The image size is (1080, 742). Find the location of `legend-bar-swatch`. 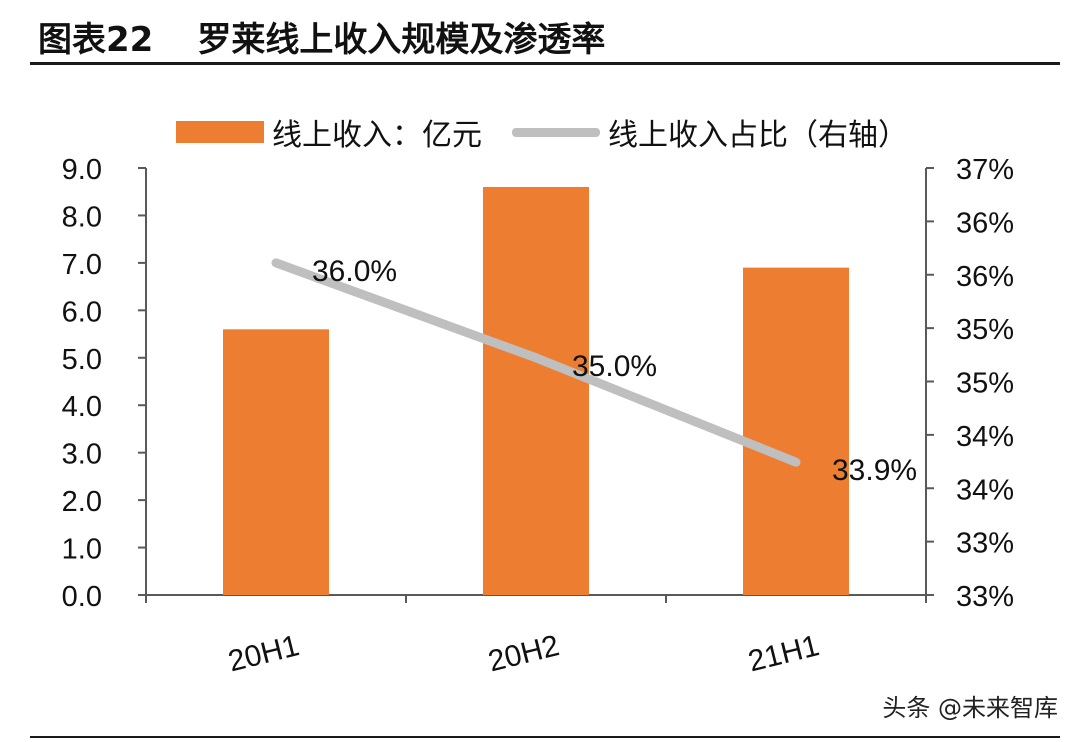

legend-bar-swatch is located at coordinates (220, 132).